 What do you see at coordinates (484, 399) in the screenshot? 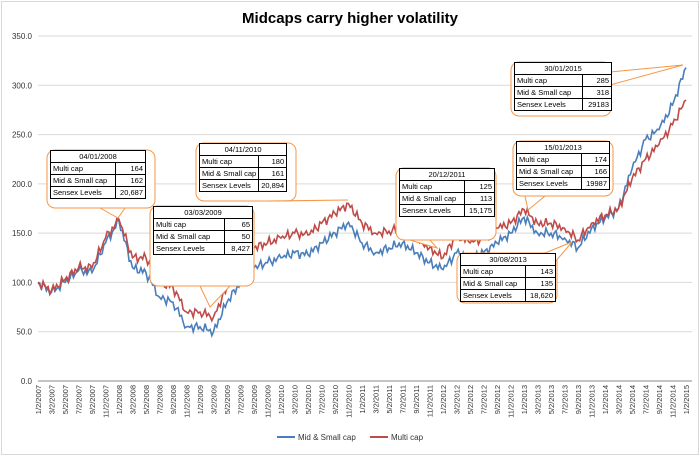
I see `x-tick-label: 7/2/2012` at bounding box center [484, 399].